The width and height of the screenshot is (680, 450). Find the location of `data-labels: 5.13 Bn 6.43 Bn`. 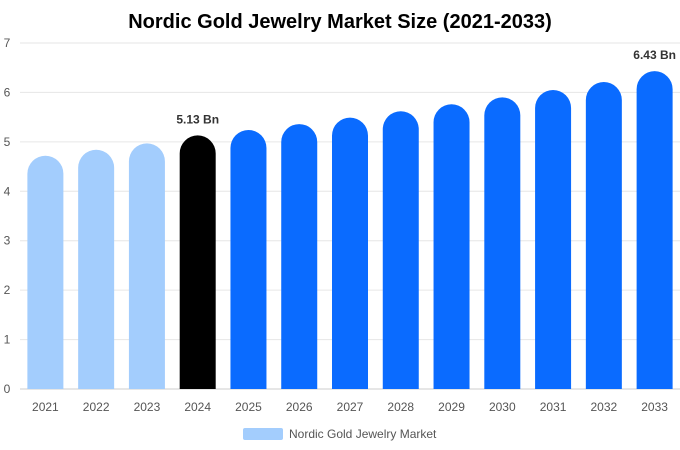

data-labels: 5.13 Bn 6.43 Bn is located at coordinates (426, 87).